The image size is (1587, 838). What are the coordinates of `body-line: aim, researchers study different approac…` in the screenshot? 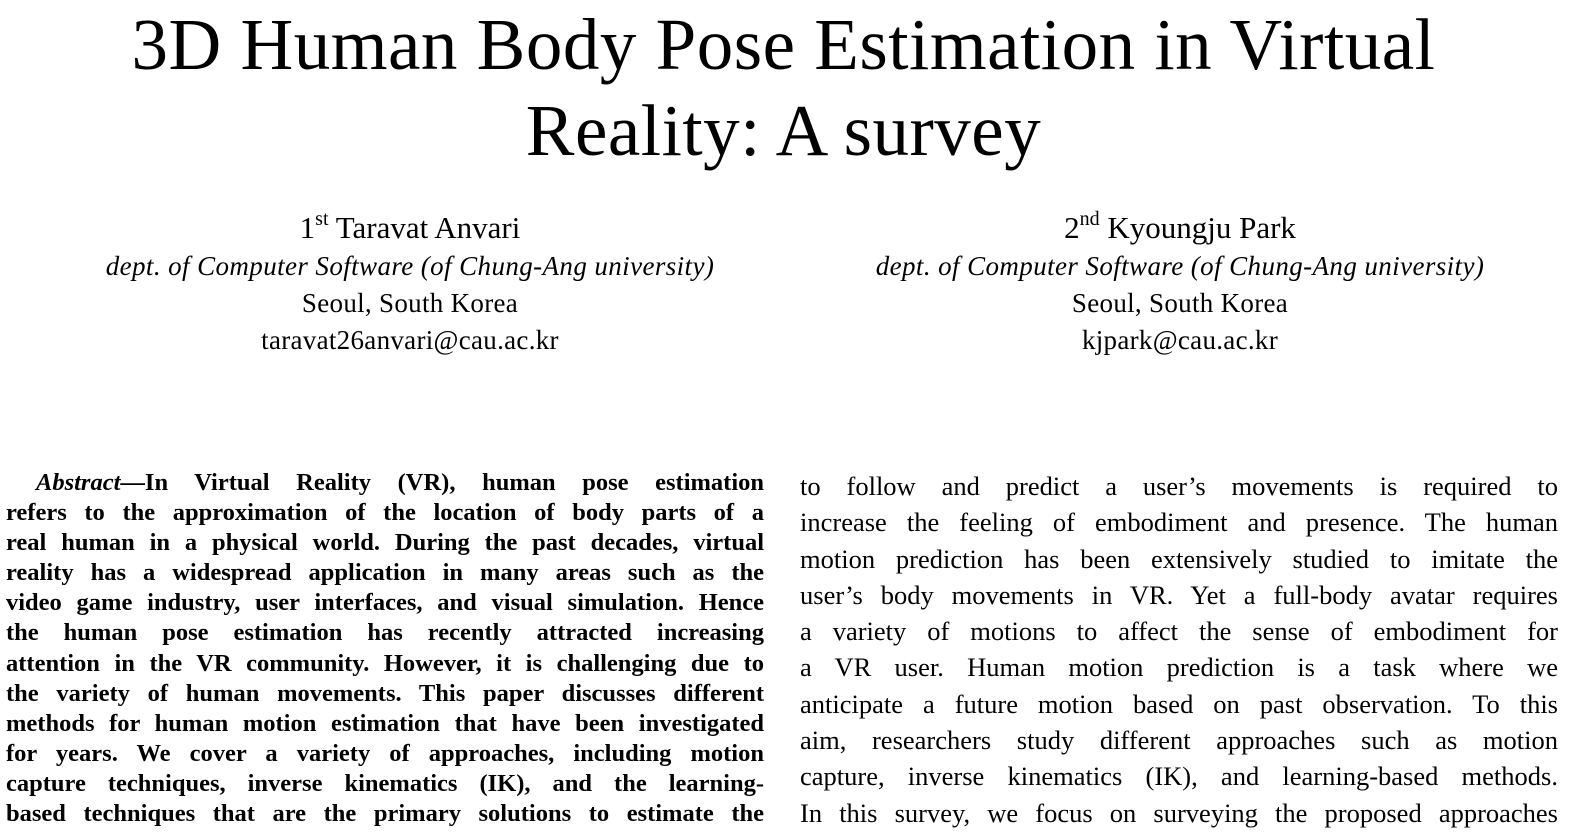 It's located at (1179, 740).